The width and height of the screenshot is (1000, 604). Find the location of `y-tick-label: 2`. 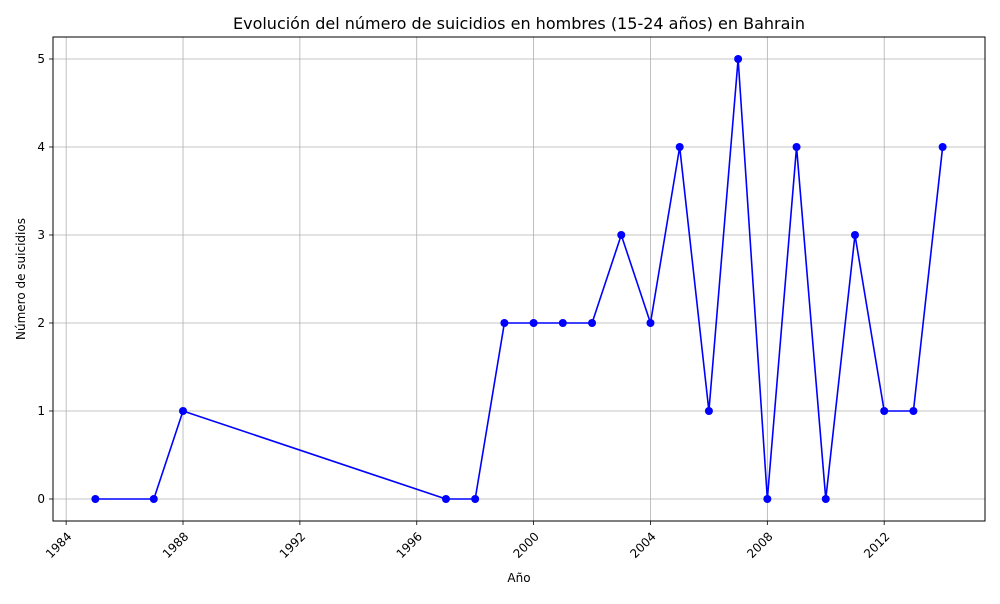

y-tick-label: 2 is located at coordinates (41, 323).